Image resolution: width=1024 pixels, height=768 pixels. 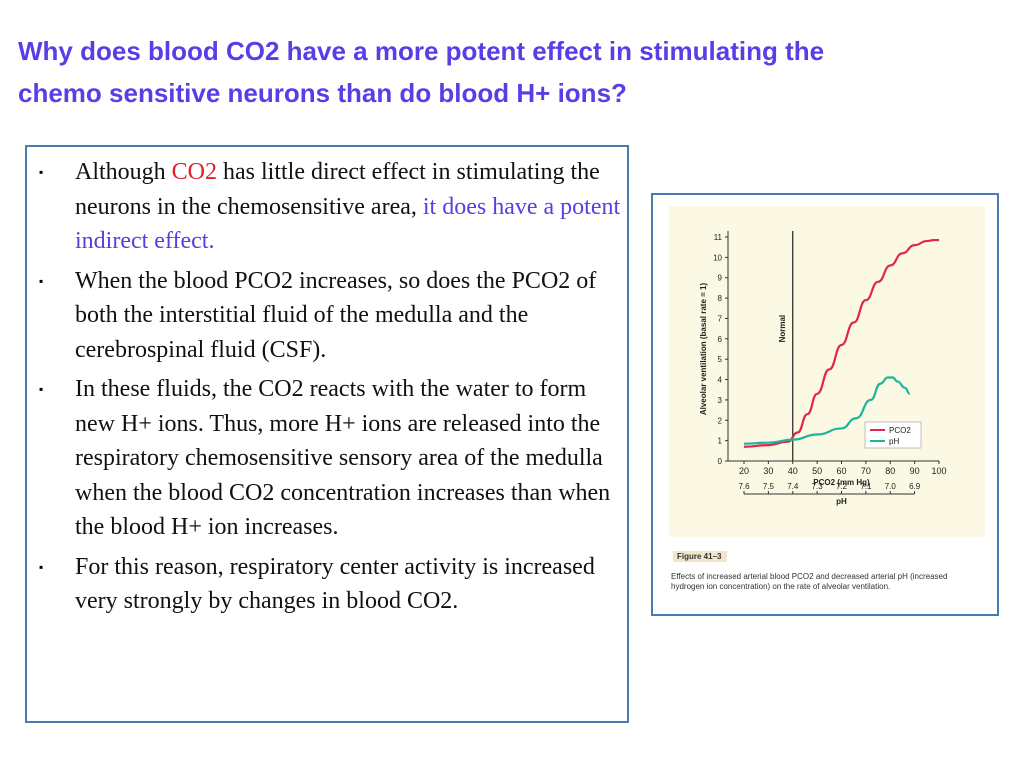 I want to click on y-tick-label: 1, so click(x=720, y=441).